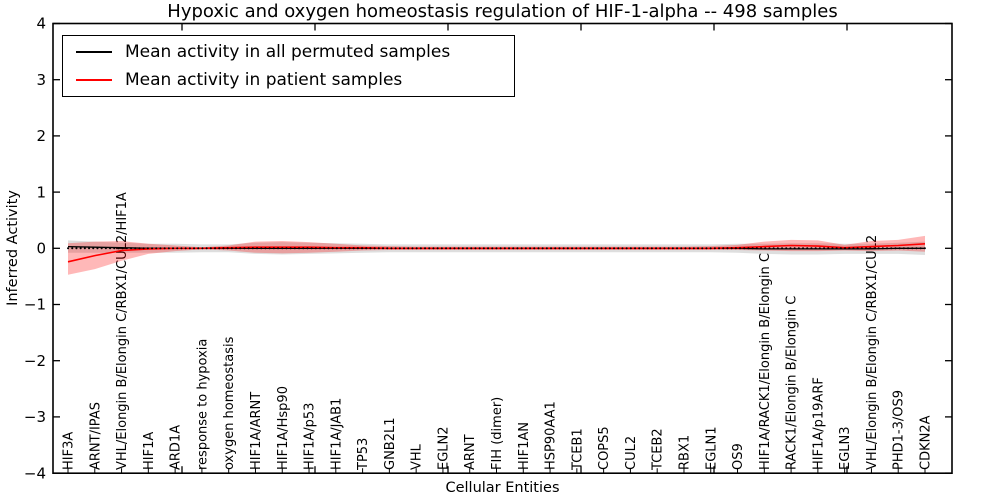  I want to click on x-category-label: VHL, so click(417, 456).